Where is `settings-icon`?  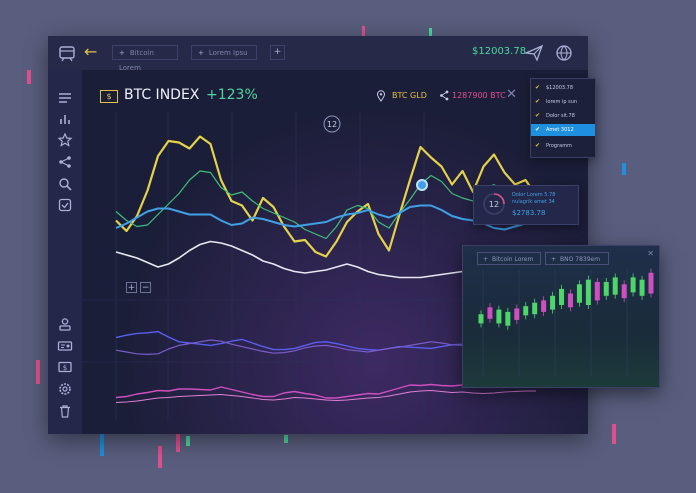 settings-icon is located at coordinates (65, 389).